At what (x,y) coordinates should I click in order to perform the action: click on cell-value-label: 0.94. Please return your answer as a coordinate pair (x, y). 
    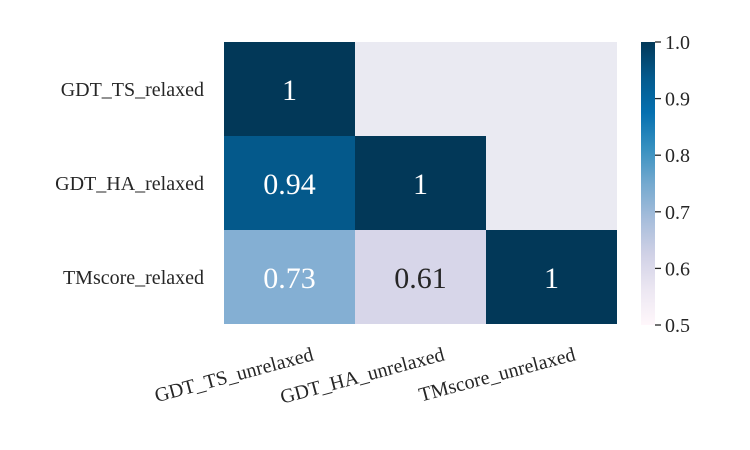
    Looking at the image, I should click on (289, 184).